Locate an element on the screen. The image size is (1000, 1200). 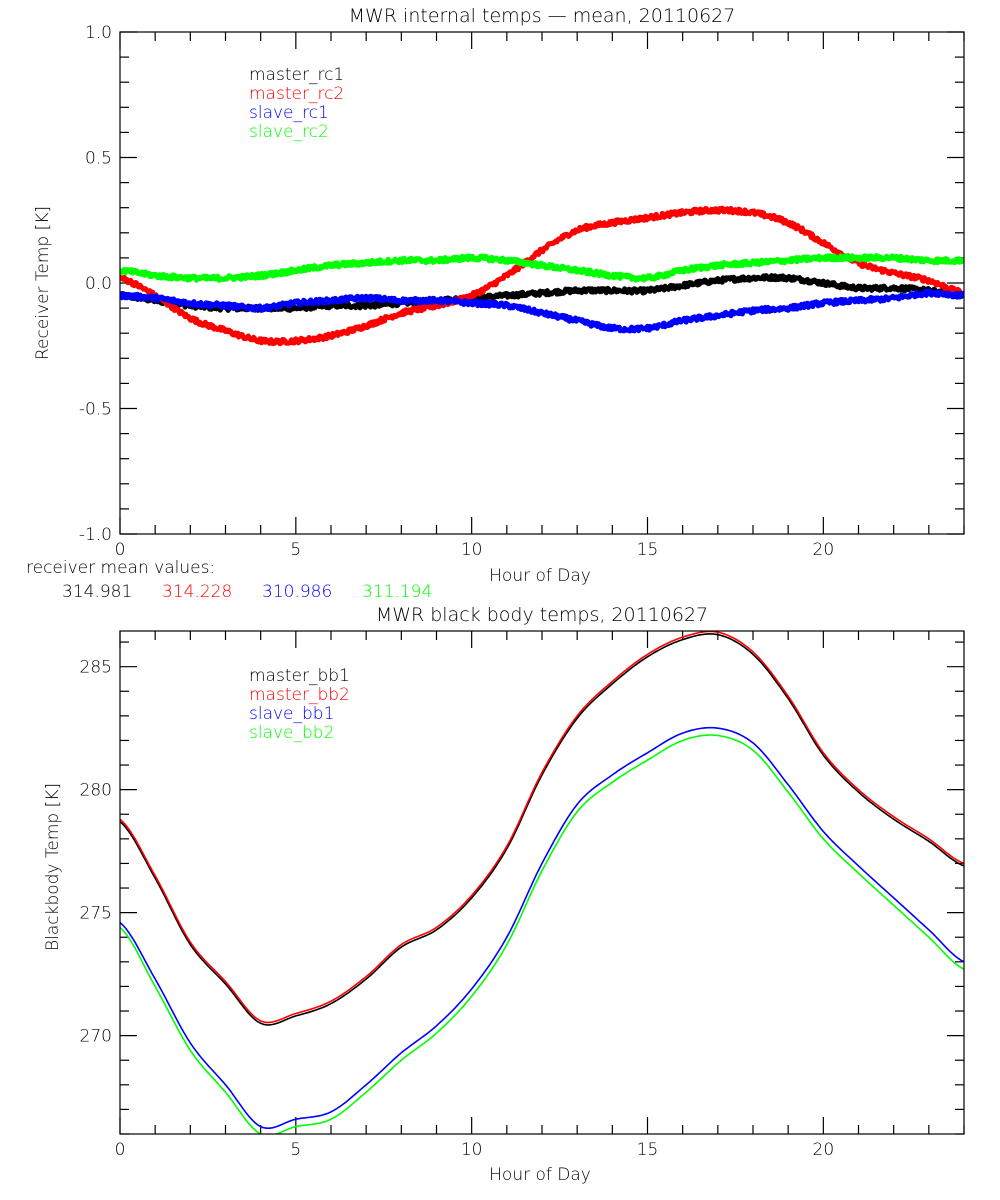
y-tick-label: 280 is located at coordinates (96, 791).